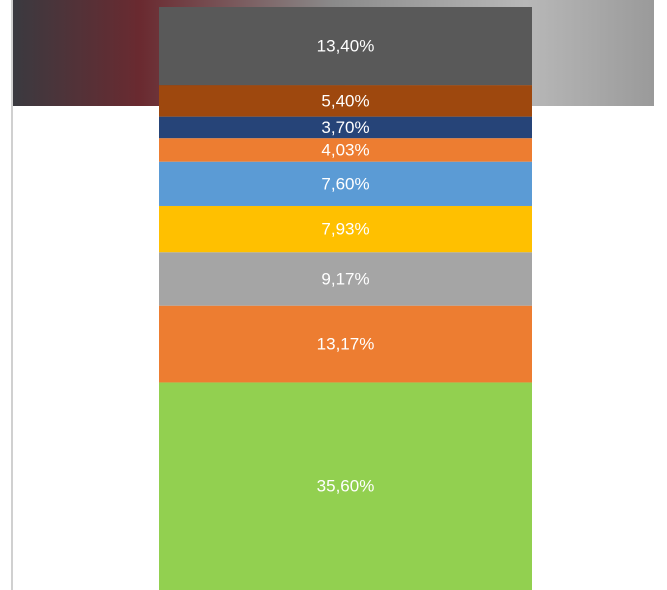  I want to click on data-label: 35,60%, so click(346, 486).